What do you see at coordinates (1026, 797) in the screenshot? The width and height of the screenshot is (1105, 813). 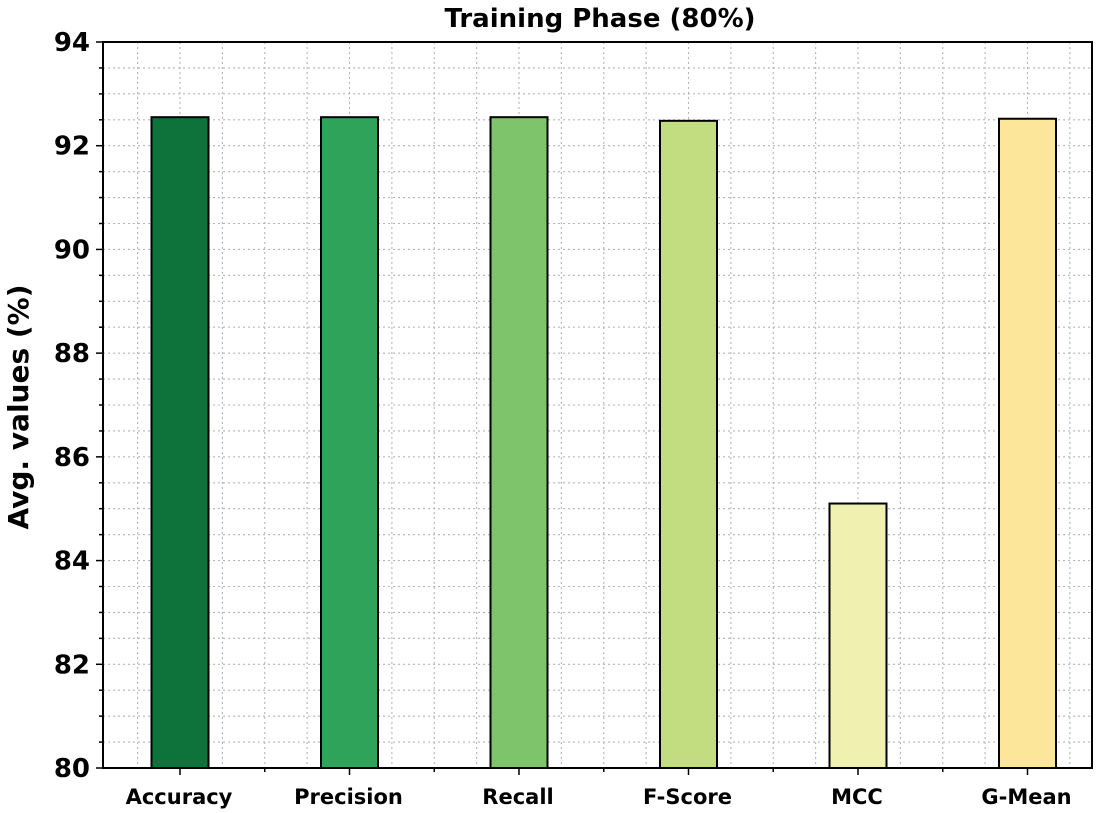 I see `x-tick-label-g-mean: G-Mean` at bounding box center [1026, 797].